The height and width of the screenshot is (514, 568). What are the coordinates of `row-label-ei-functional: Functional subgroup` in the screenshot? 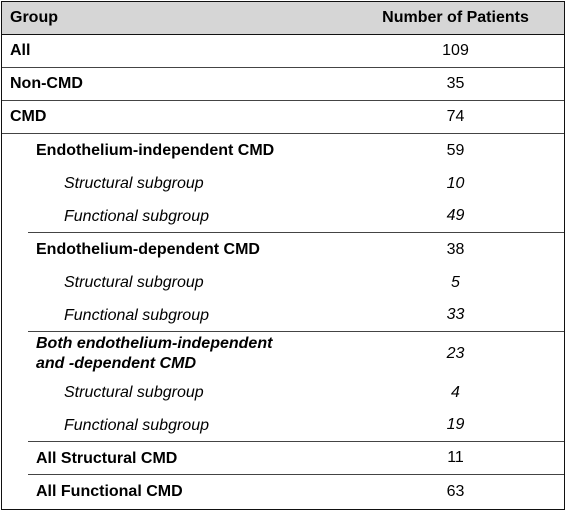 It's located at (174, 216).